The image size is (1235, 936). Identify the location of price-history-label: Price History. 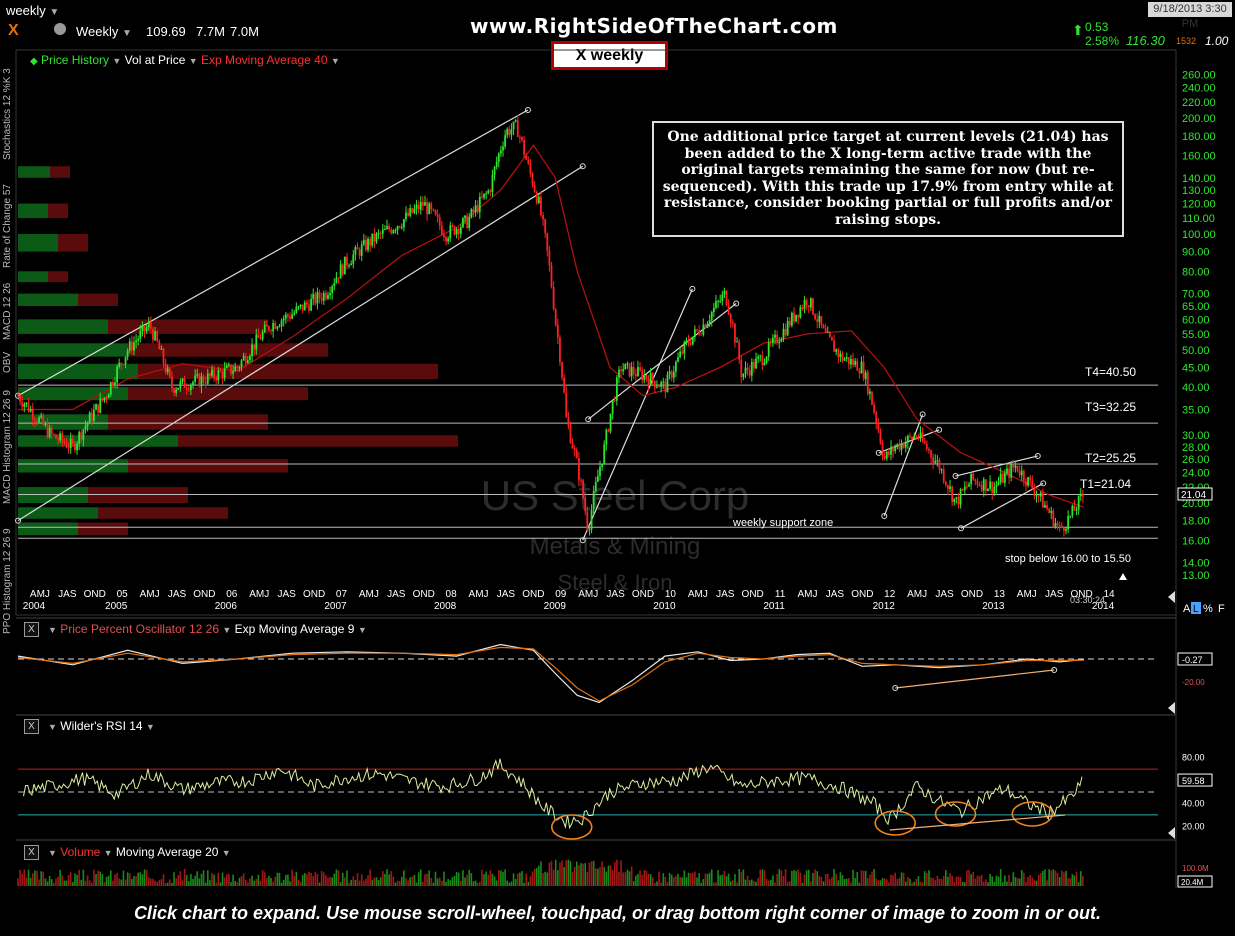
(75, 60).